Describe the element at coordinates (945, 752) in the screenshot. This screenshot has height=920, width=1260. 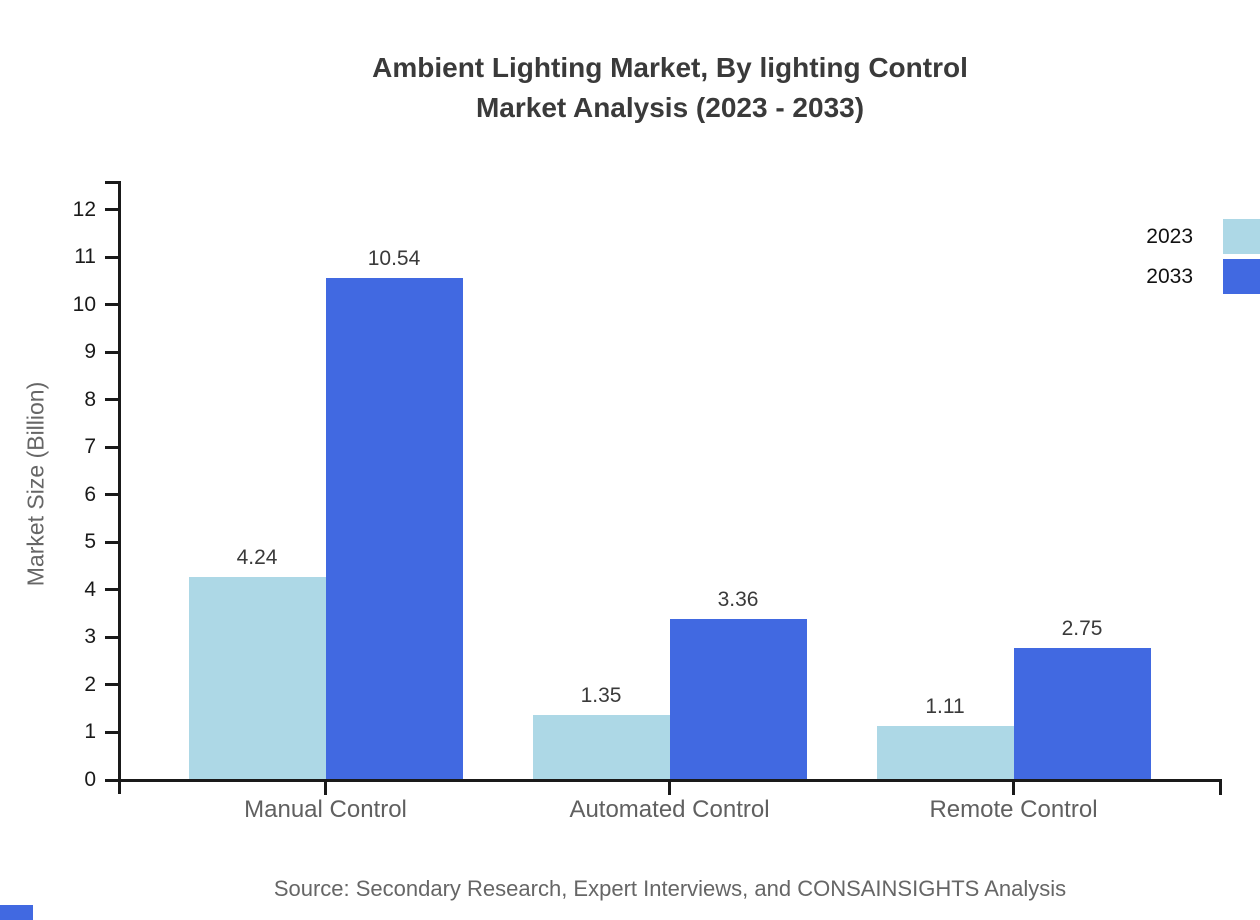
I see `bar-2023-remote-control` at that location.